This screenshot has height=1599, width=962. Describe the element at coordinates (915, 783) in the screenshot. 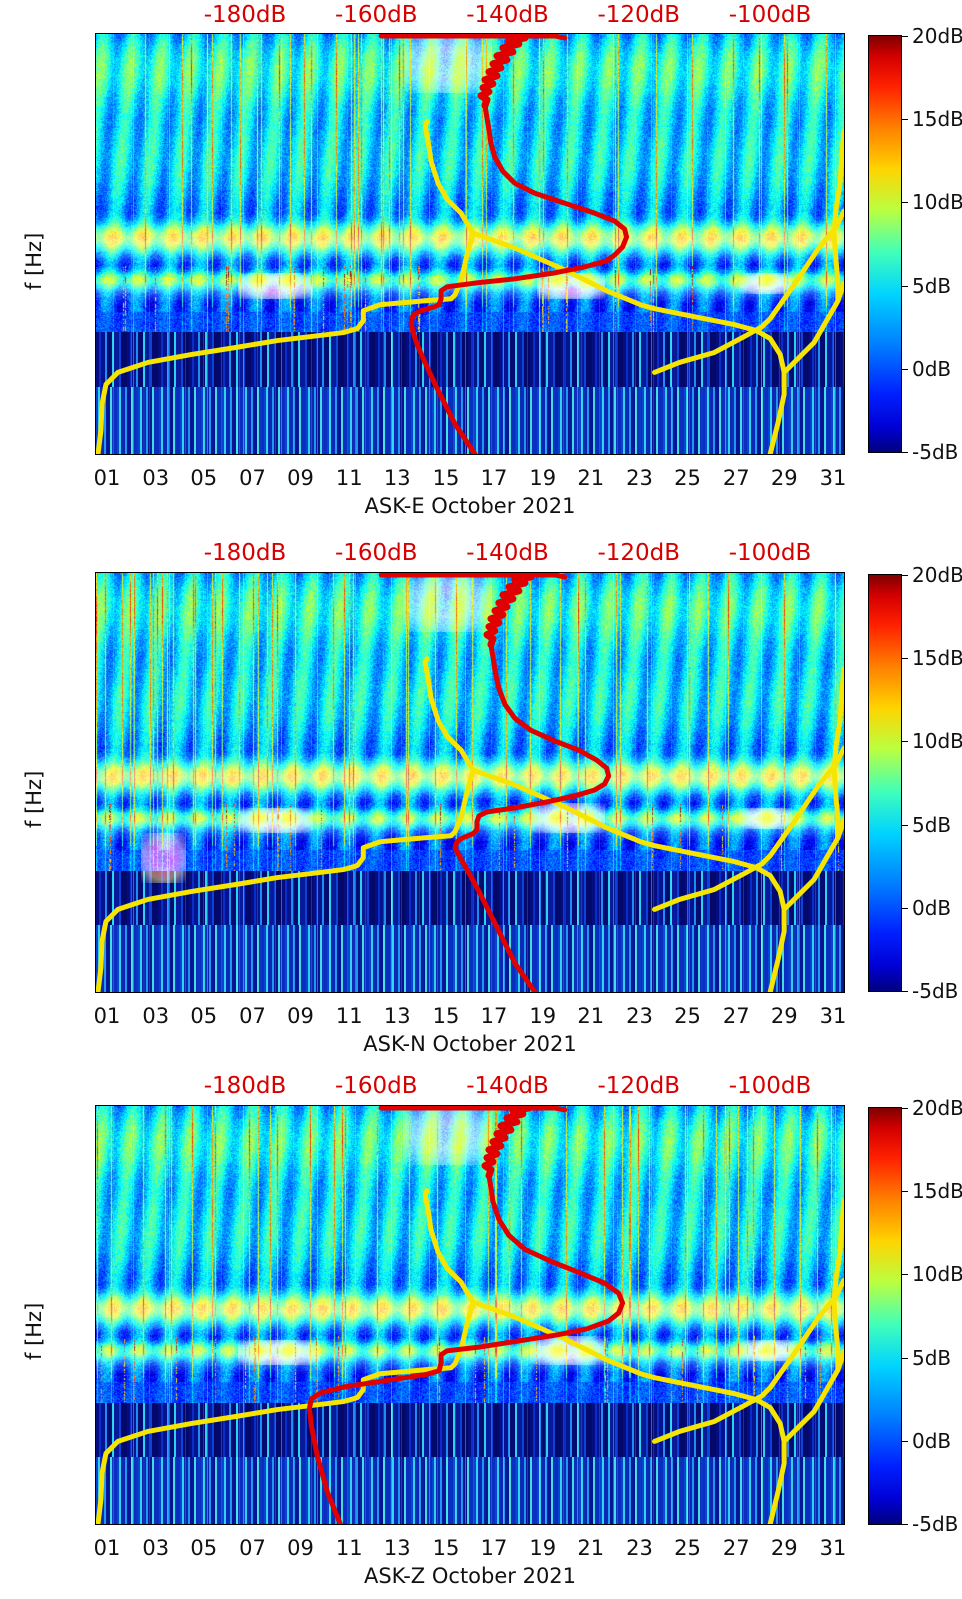

I see `colorbar-ask-n: 20dB 15dB 10dB 5dB 0dB -5dB` at that location.